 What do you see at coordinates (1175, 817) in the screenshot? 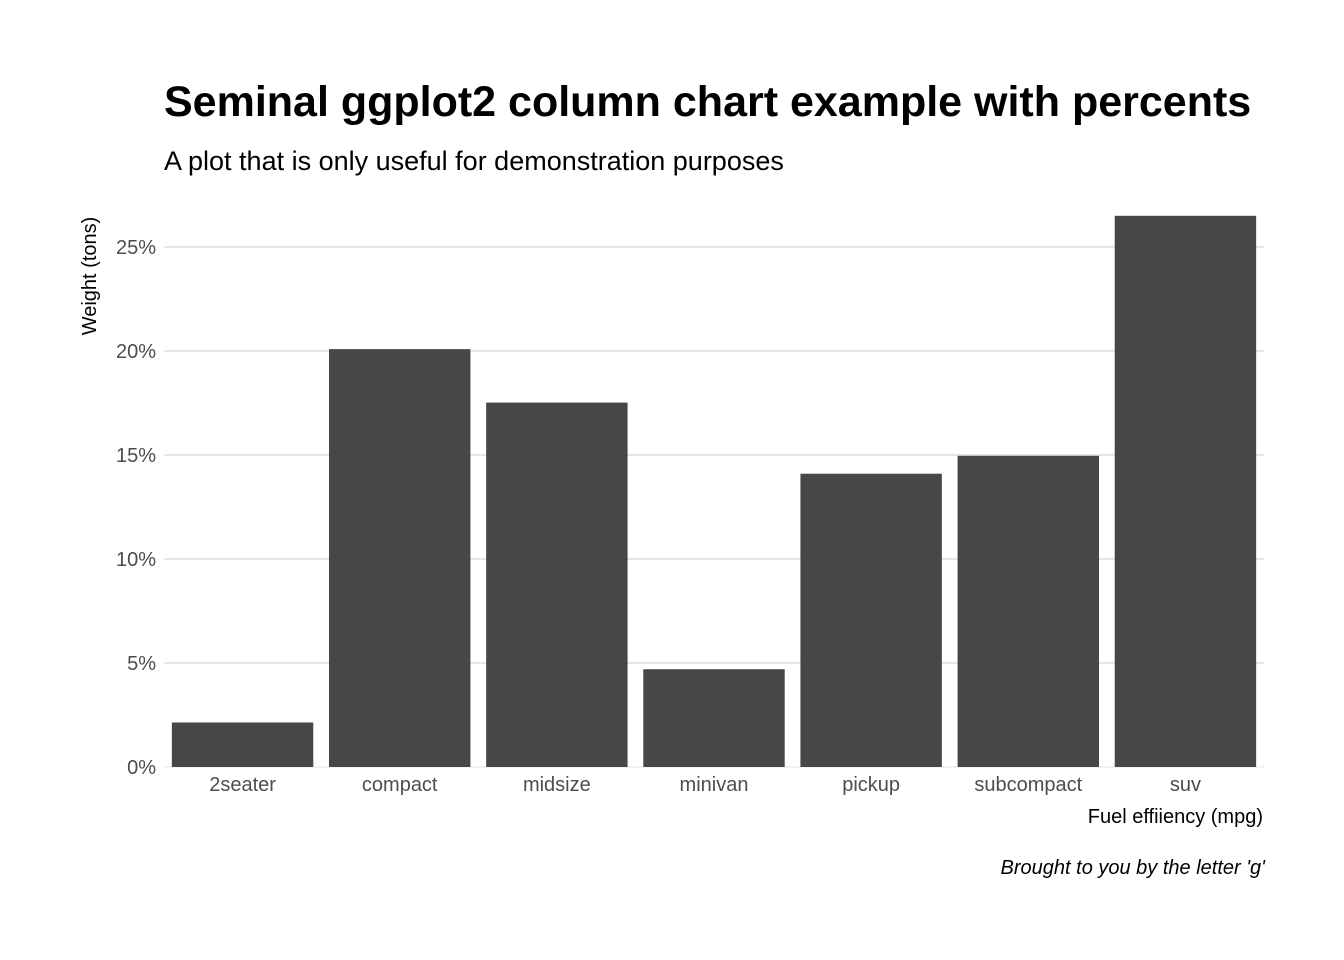
I see `x-axis-title: Fuel effiiency (mpg)` at bounding box center [1175, 817].